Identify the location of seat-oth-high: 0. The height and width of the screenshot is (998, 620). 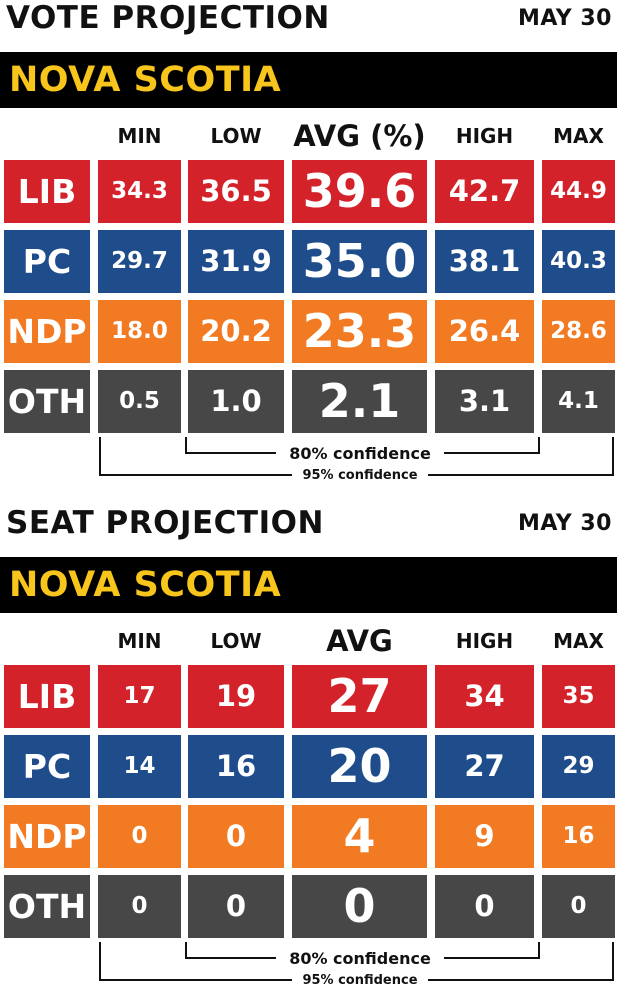
(484, 906).